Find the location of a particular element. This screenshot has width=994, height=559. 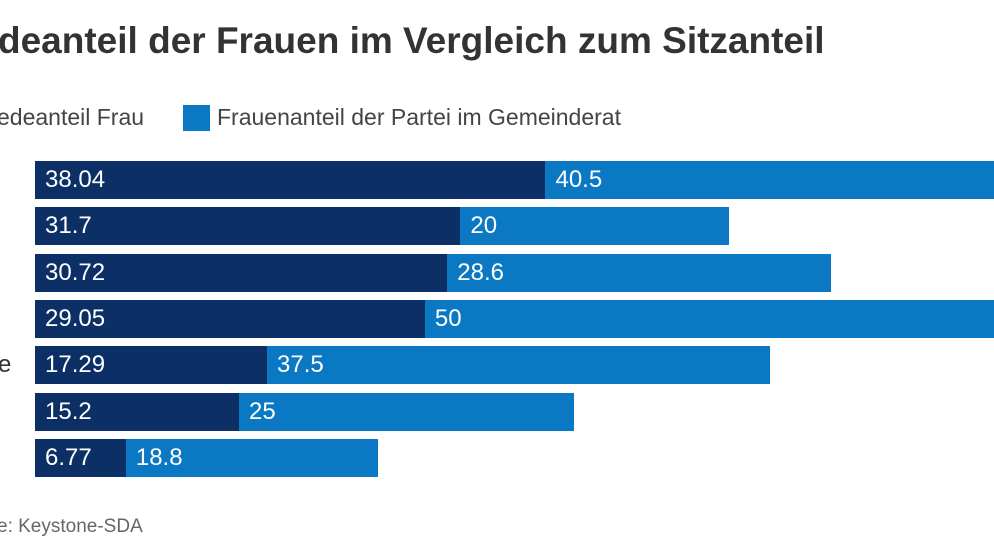

legend-item-redeanteil: edeanteil Frau is located at coordinates (72, 117).